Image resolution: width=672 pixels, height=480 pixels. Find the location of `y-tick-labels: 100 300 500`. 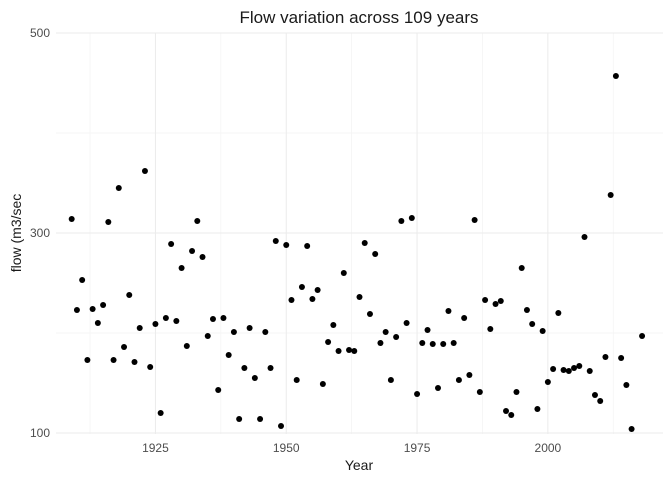

y-tick-labels: 100 300 500 is located at coordinates (40, 233).